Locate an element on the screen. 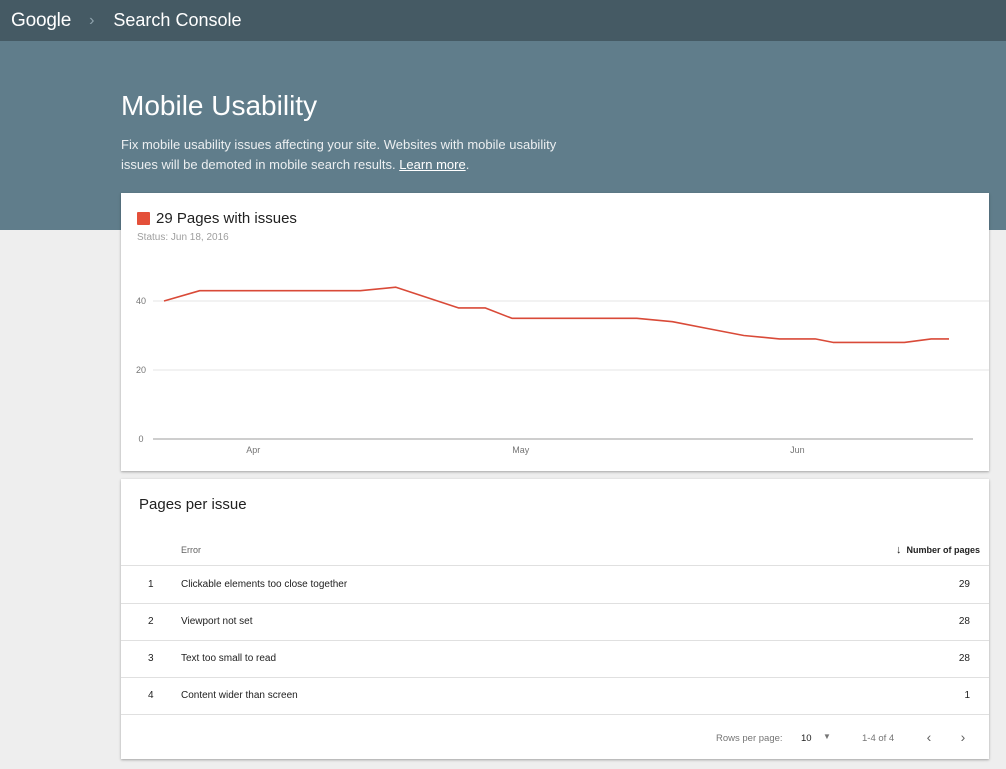 This screenshot has width=1006, height=769. row-error-name: Text too small to read is located at coordinates (229, 658).